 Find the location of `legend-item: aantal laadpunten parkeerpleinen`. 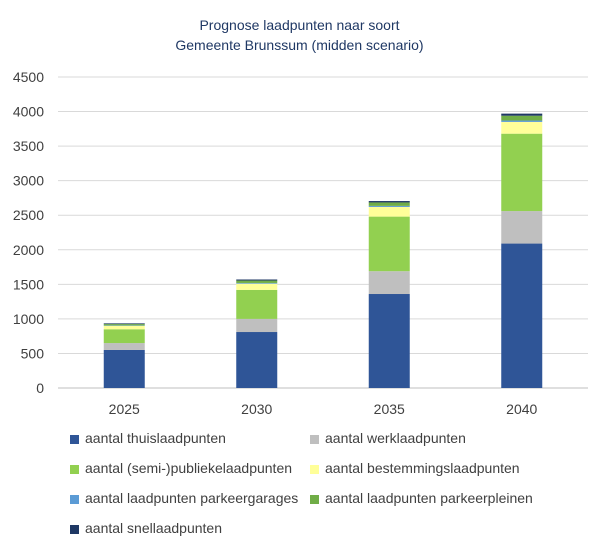

legend-item: aantal laadpunten parkeerpleinen is located at coordinates (421, 498).